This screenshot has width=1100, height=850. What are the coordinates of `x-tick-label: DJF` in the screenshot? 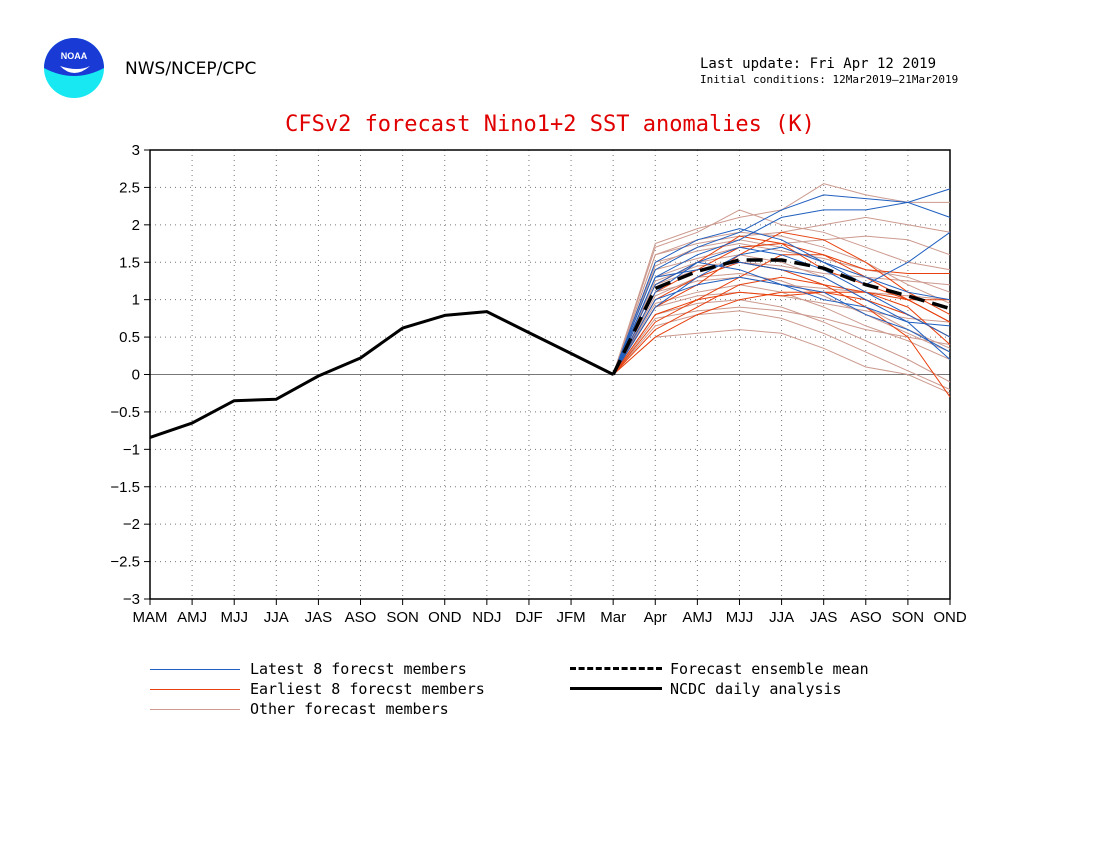 It's located at (529, 617).